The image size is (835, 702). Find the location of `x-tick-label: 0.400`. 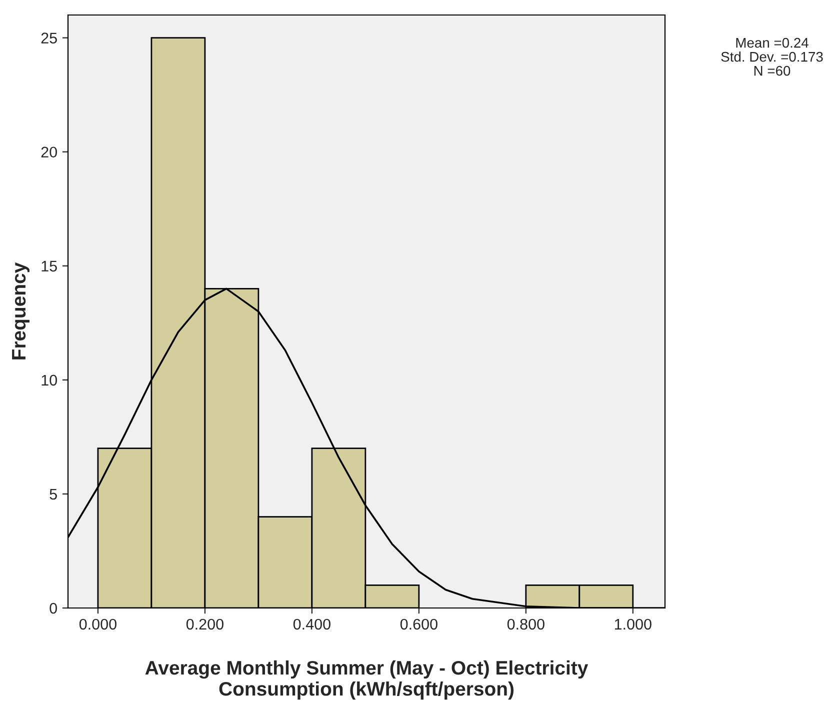

x-tick-label: 0.400 is located at coordinates (311, 624).